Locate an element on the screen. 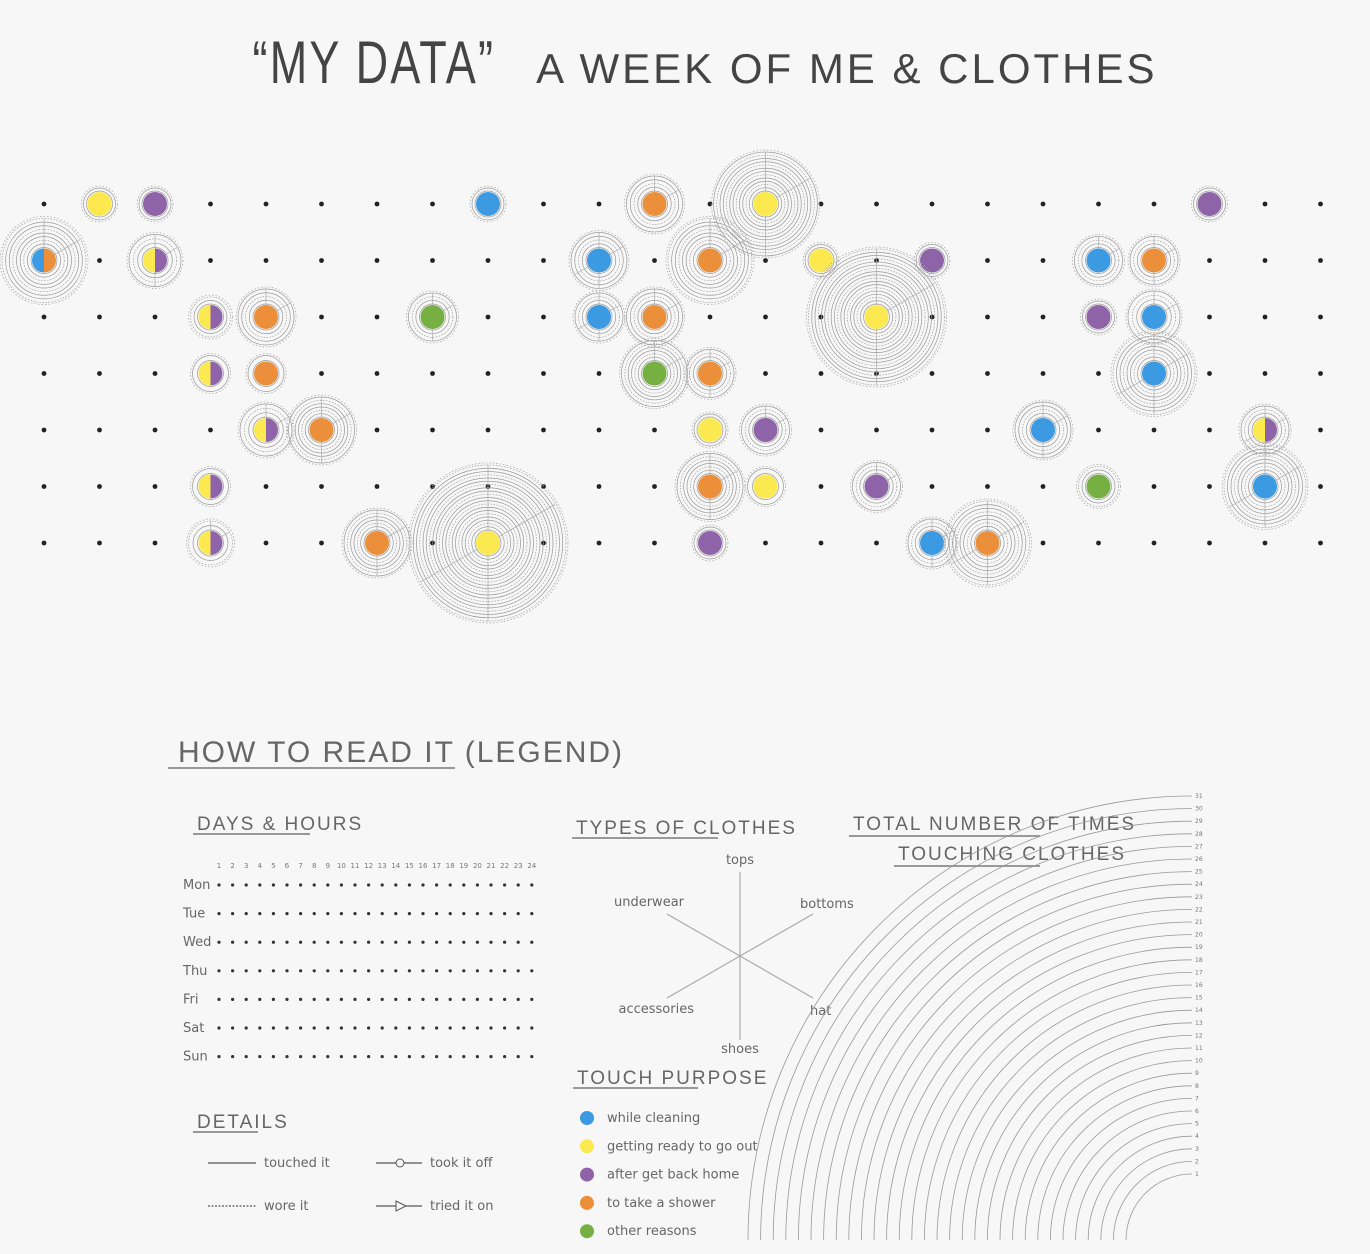 This screenshot has height=1254, width=1370. count-label: 20 is located at coordinates (1199, 935).